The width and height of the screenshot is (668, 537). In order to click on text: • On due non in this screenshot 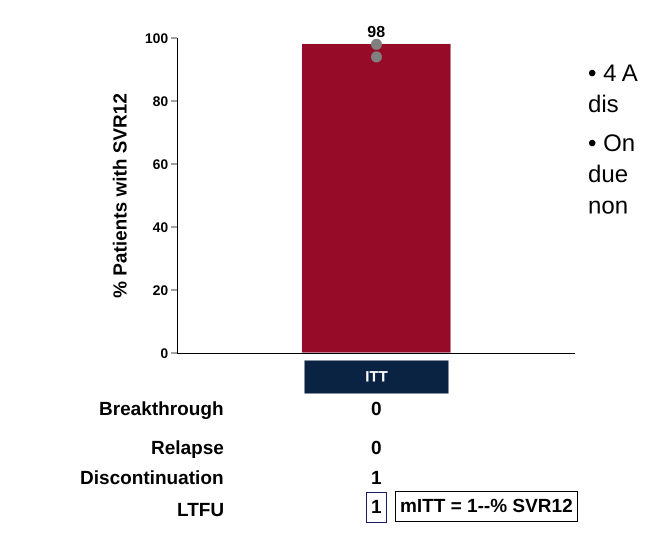, I will do `click(612, 175)`.